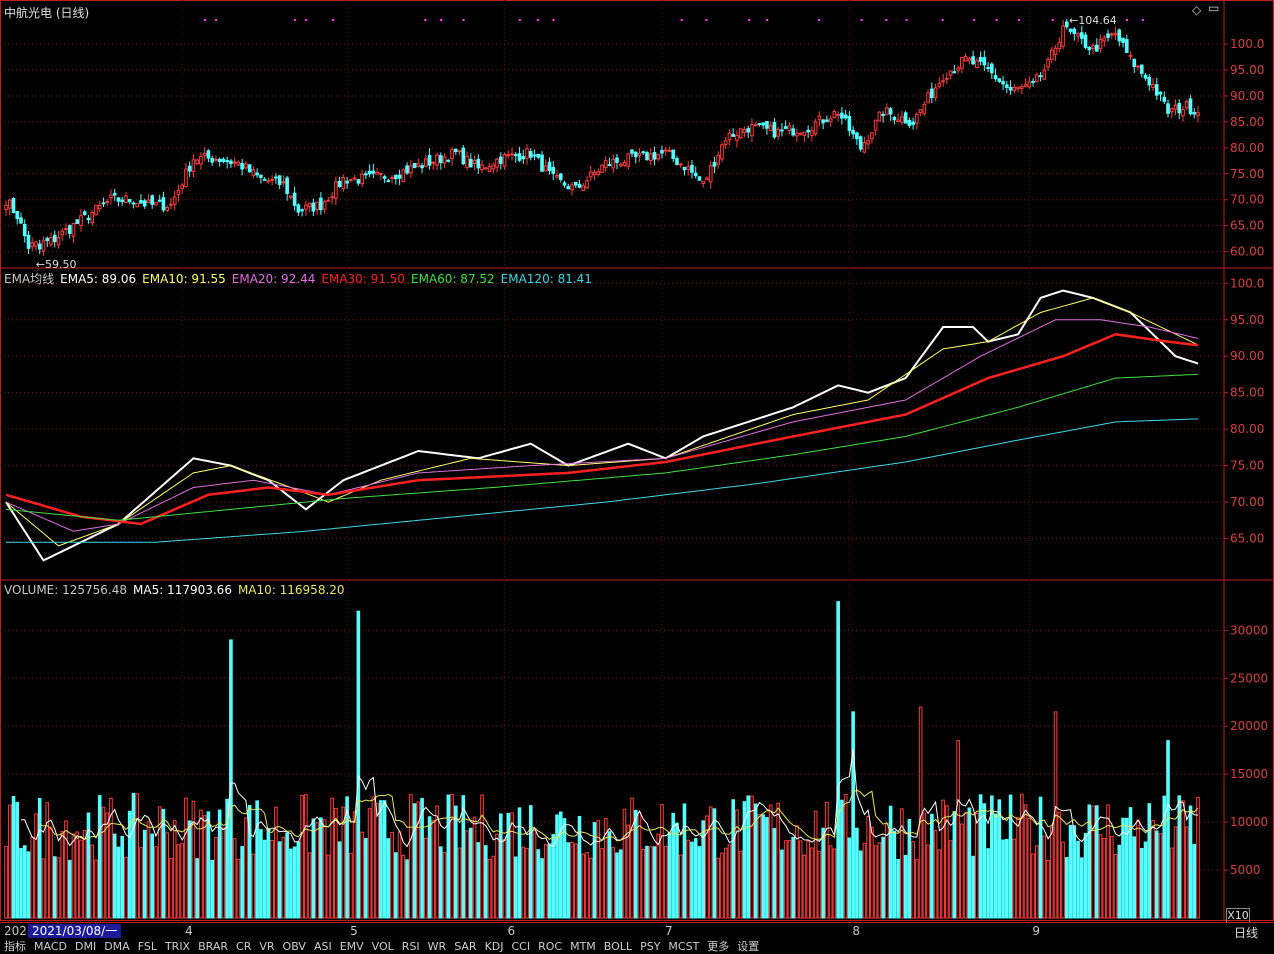 Image resolution: width=1274 pixels, height=954 pixels. I want to click on indicator-tab: 设置, so click(748, 946).